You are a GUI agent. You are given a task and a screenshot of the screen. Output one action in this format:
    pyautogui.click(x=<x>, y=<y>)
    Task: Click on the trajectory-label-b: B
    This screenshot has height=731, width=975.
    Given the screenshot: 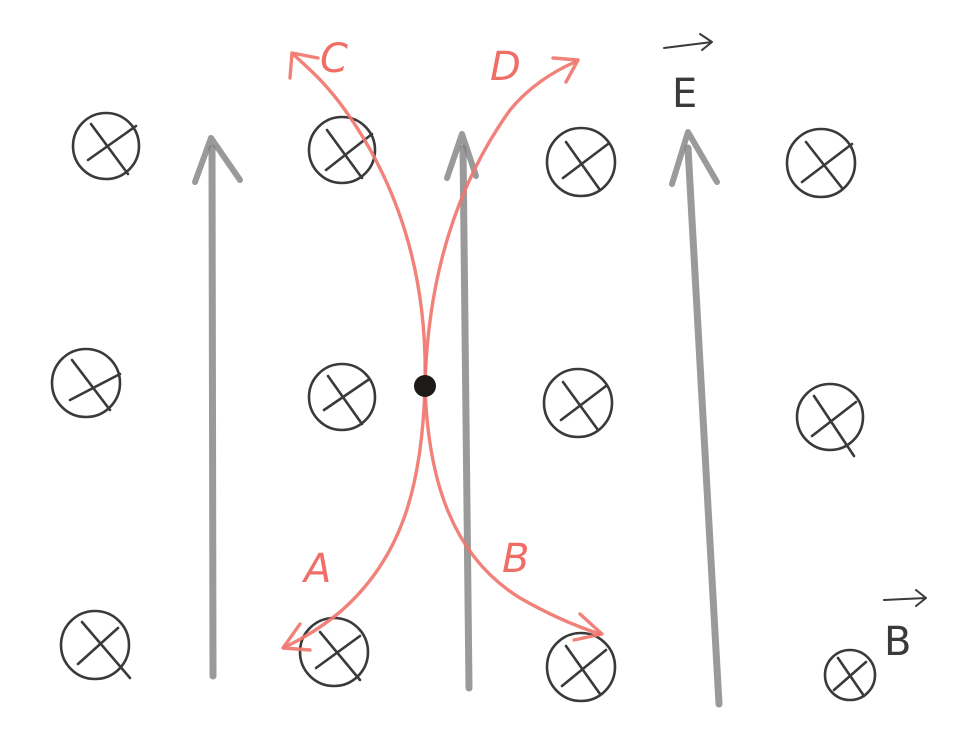 What is the action you would take?
    pyautogui.click(x=515, y=559)
    